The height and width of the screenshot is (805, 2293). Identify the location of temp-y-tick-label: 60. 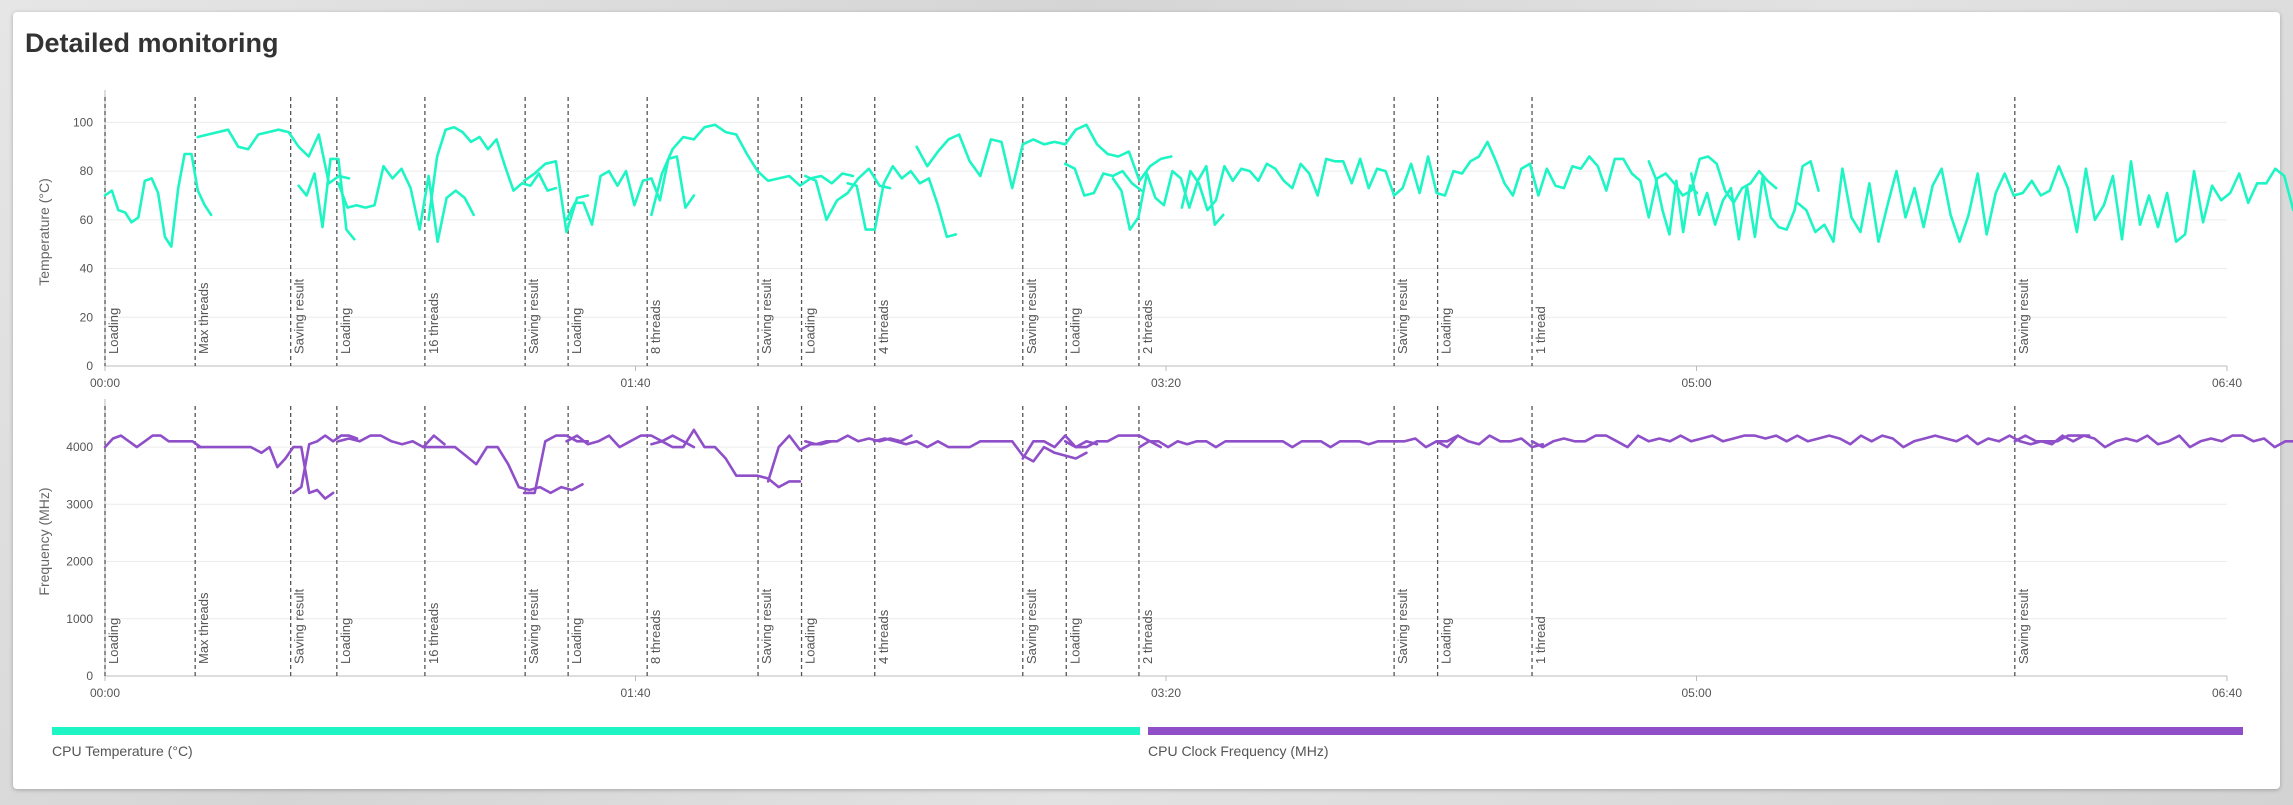
(87, 220).